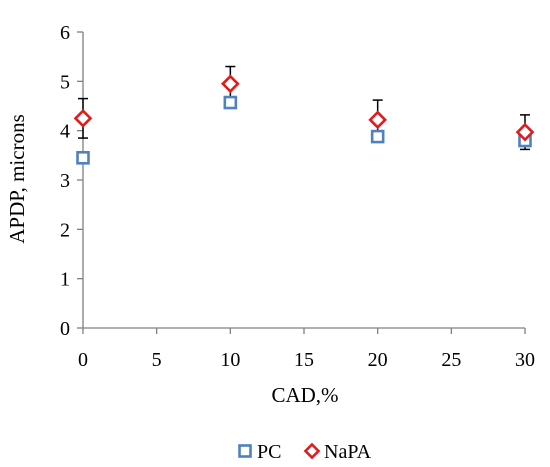  I want to click on y-tick-label: 6, so click(65, 33).